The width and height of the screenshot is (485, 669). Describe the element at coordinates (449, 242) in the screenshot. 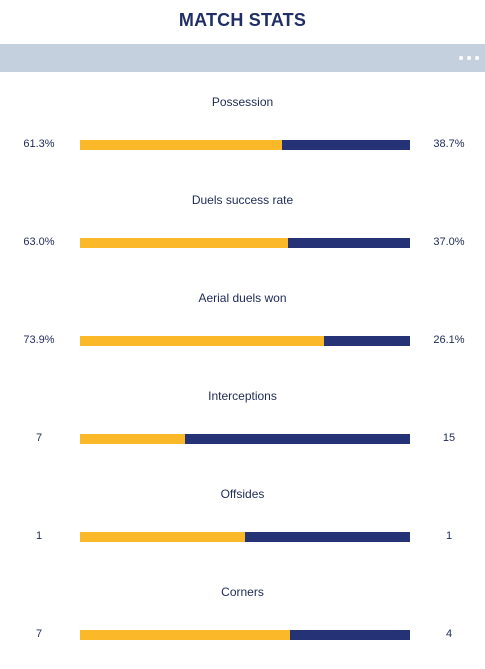

I see `away-value: 37.0%` at that location.